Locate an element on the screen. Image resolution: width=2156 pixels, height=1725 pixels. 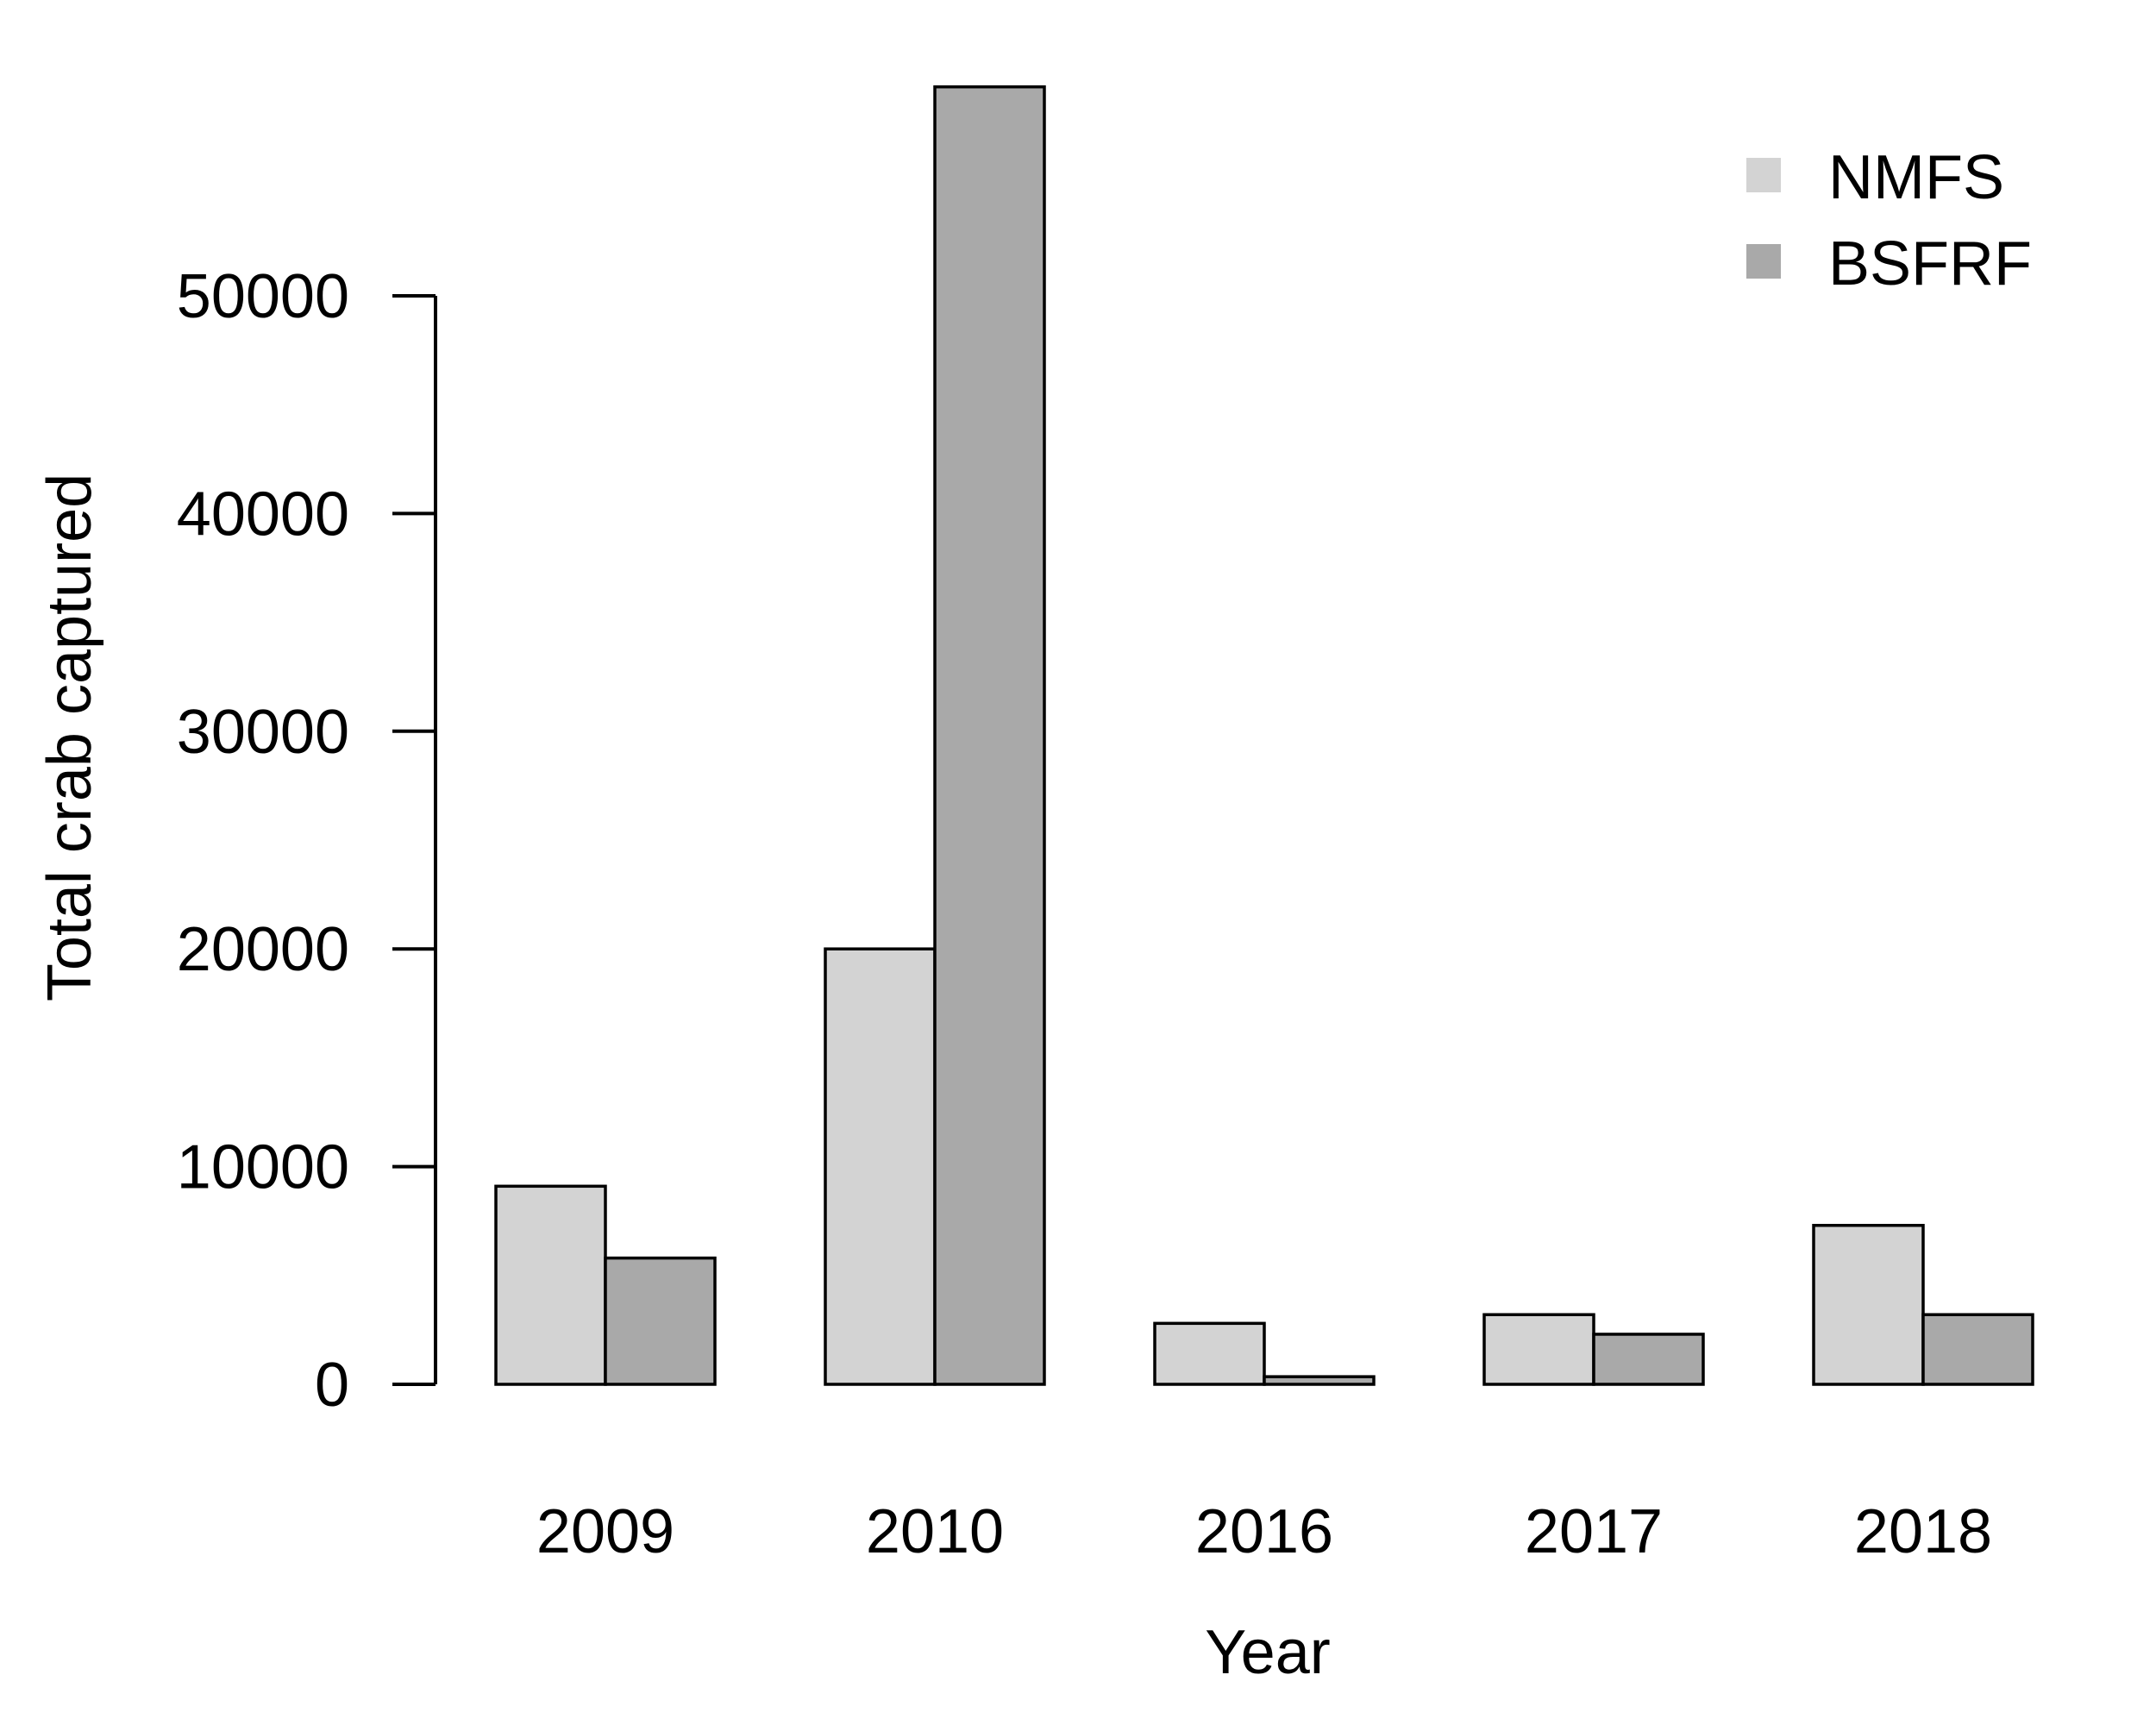
y-axis-title: Total crab captured is located at coordinates (69, 738).